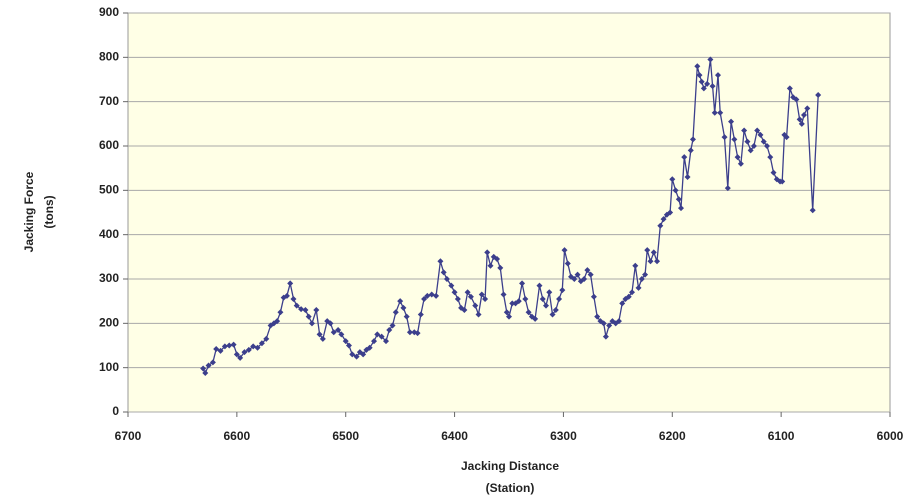 This screenshot has width=919, height=501. What do you see at coordinates (29, 211) in the screenshot?
I see `y-axis-label: Jacking Force` at bounding box center [29, 211].